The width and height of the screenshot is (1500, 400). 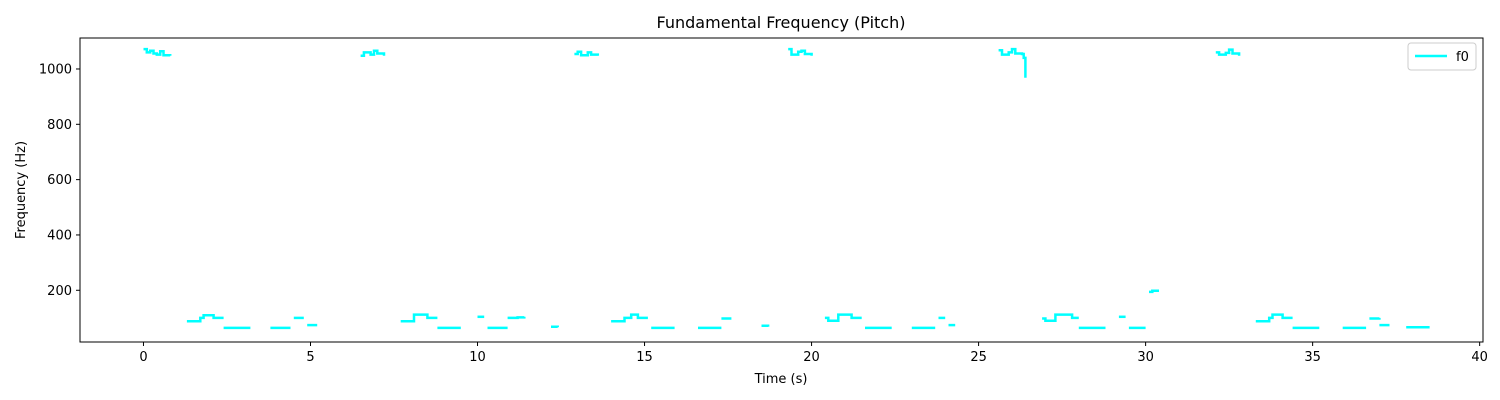 I want to click on y-axis-label: Frequency (Hz), so click(x=21, y=190).